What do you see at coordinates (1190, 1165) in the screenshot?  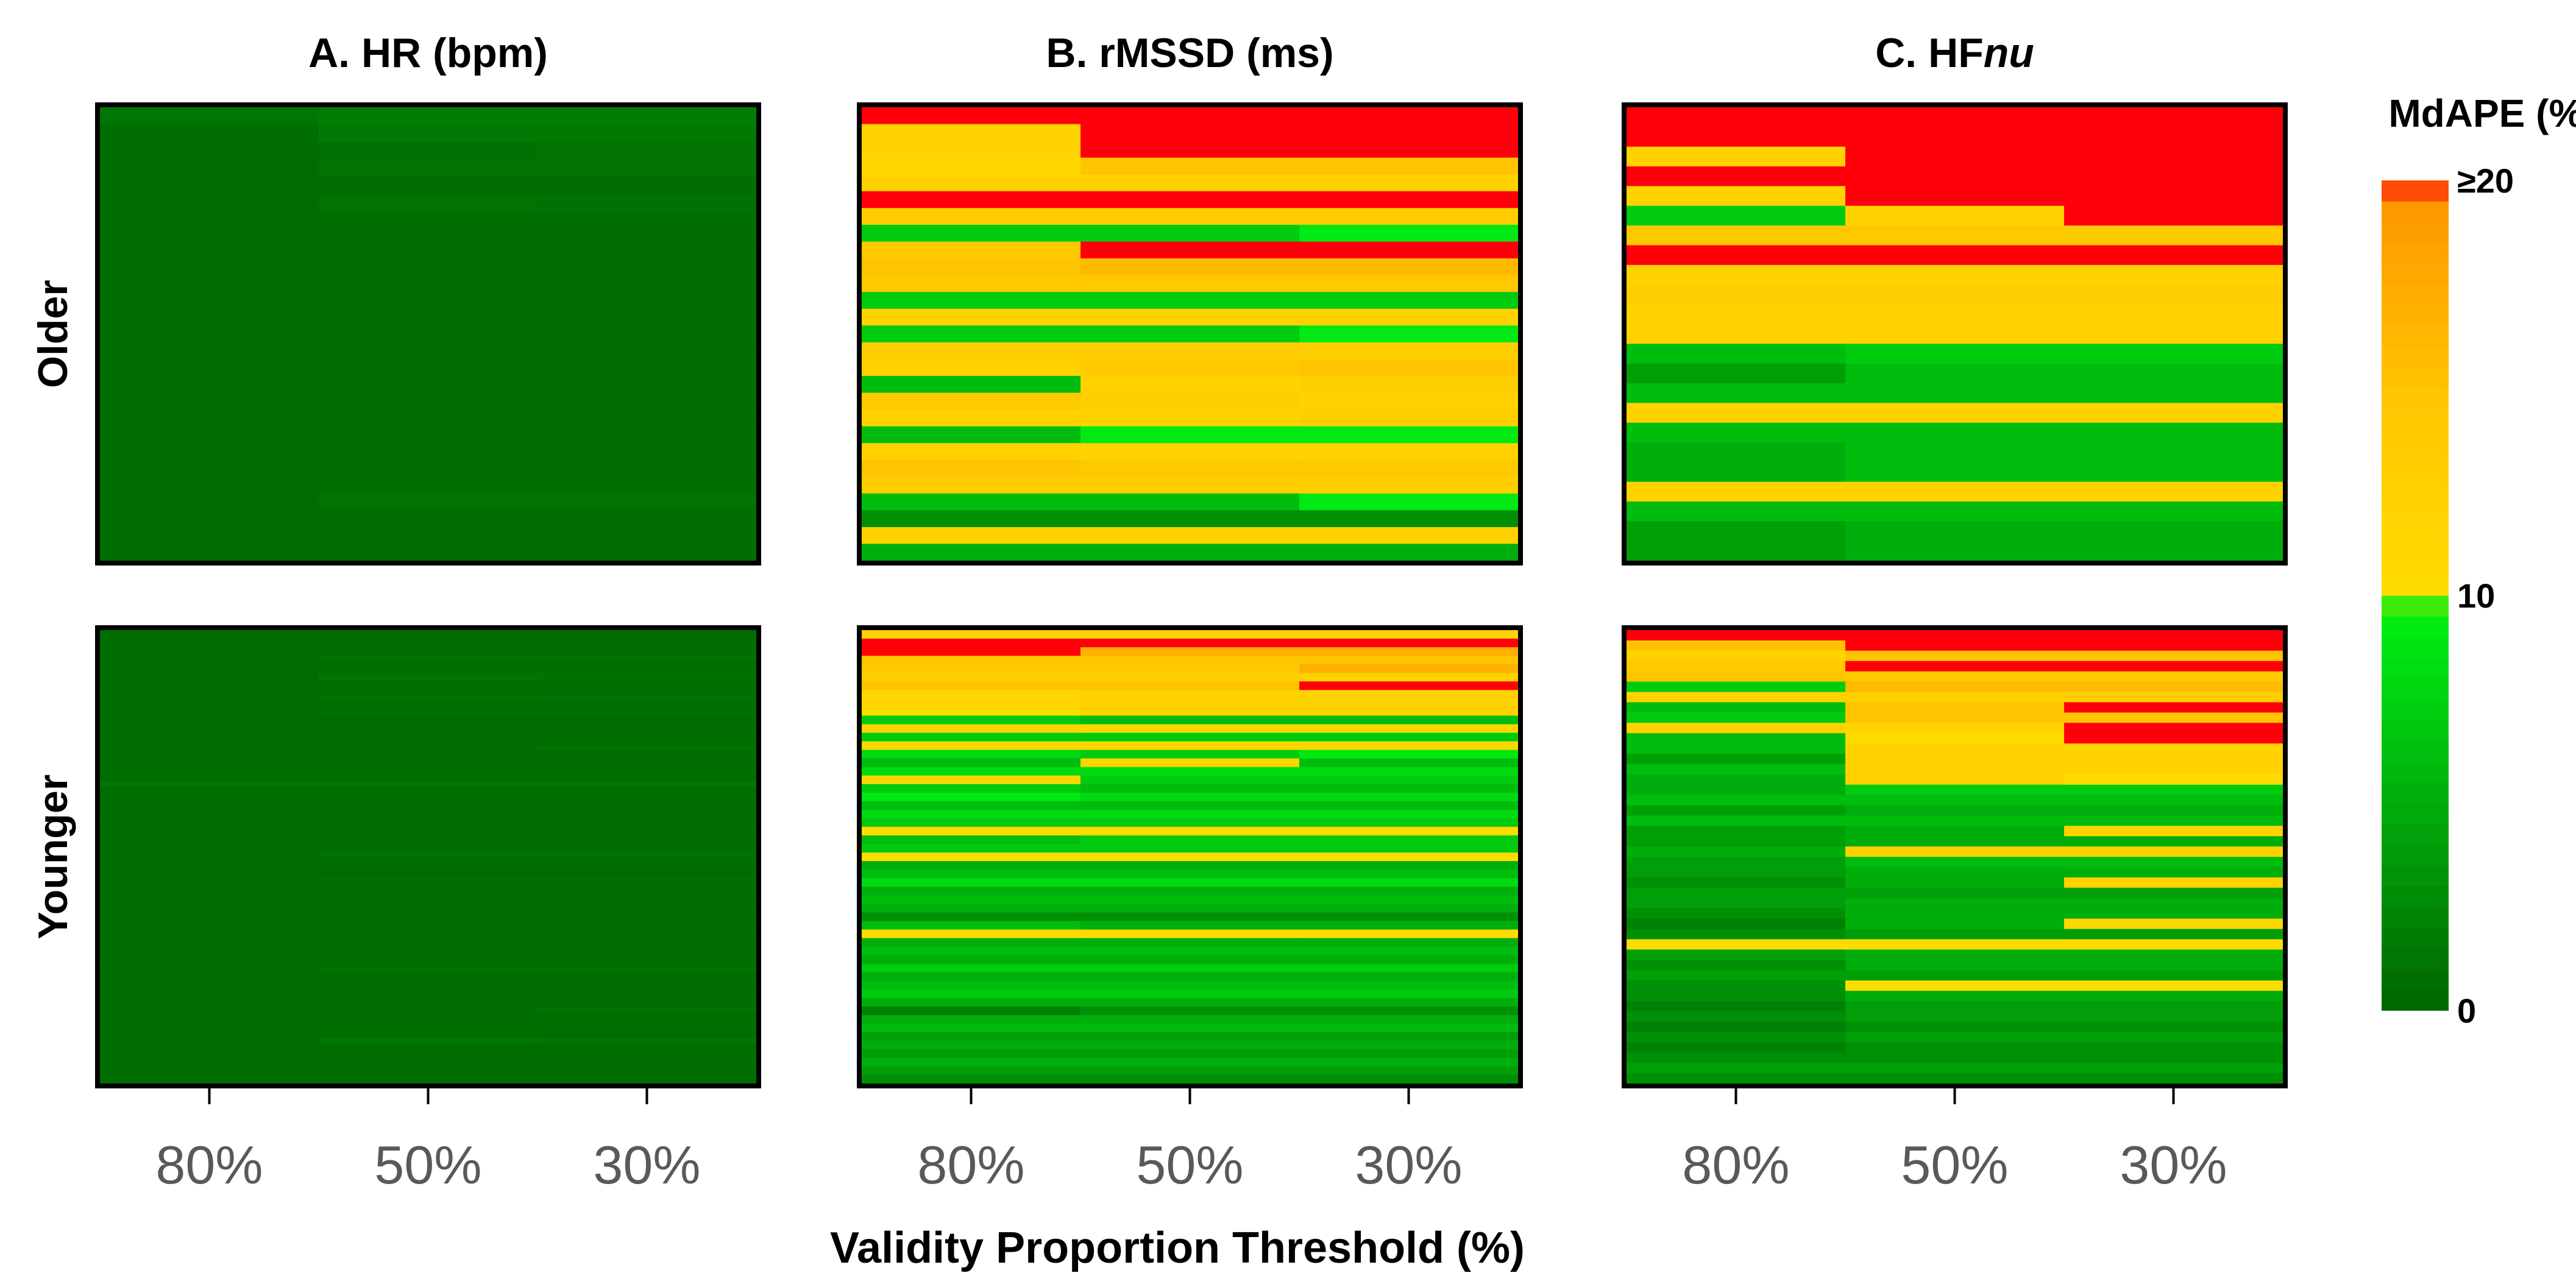 I see `x-tick-label: 50%` at bounding box center [1190, 1165].